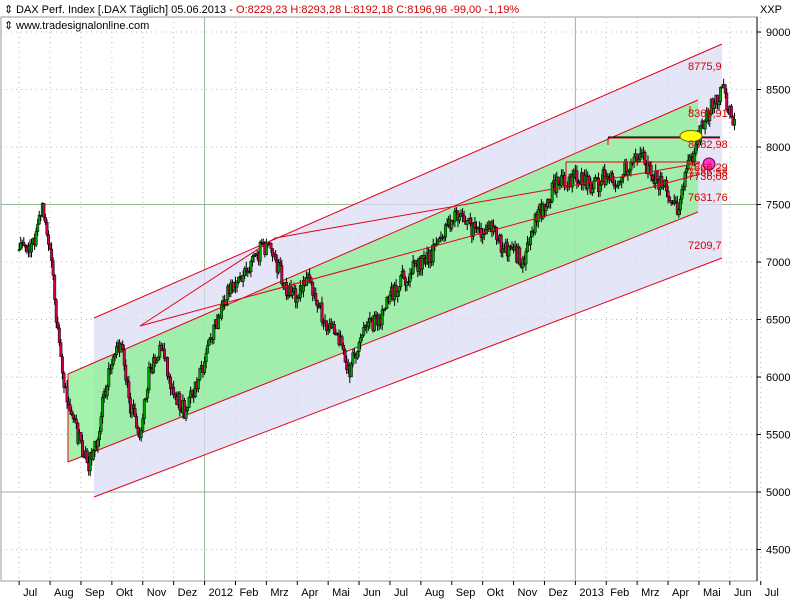  What do you see at coordinates (778, 263) in the screenshot?
I see `y-tick-label: 7000` at bounding box center [778, 263].